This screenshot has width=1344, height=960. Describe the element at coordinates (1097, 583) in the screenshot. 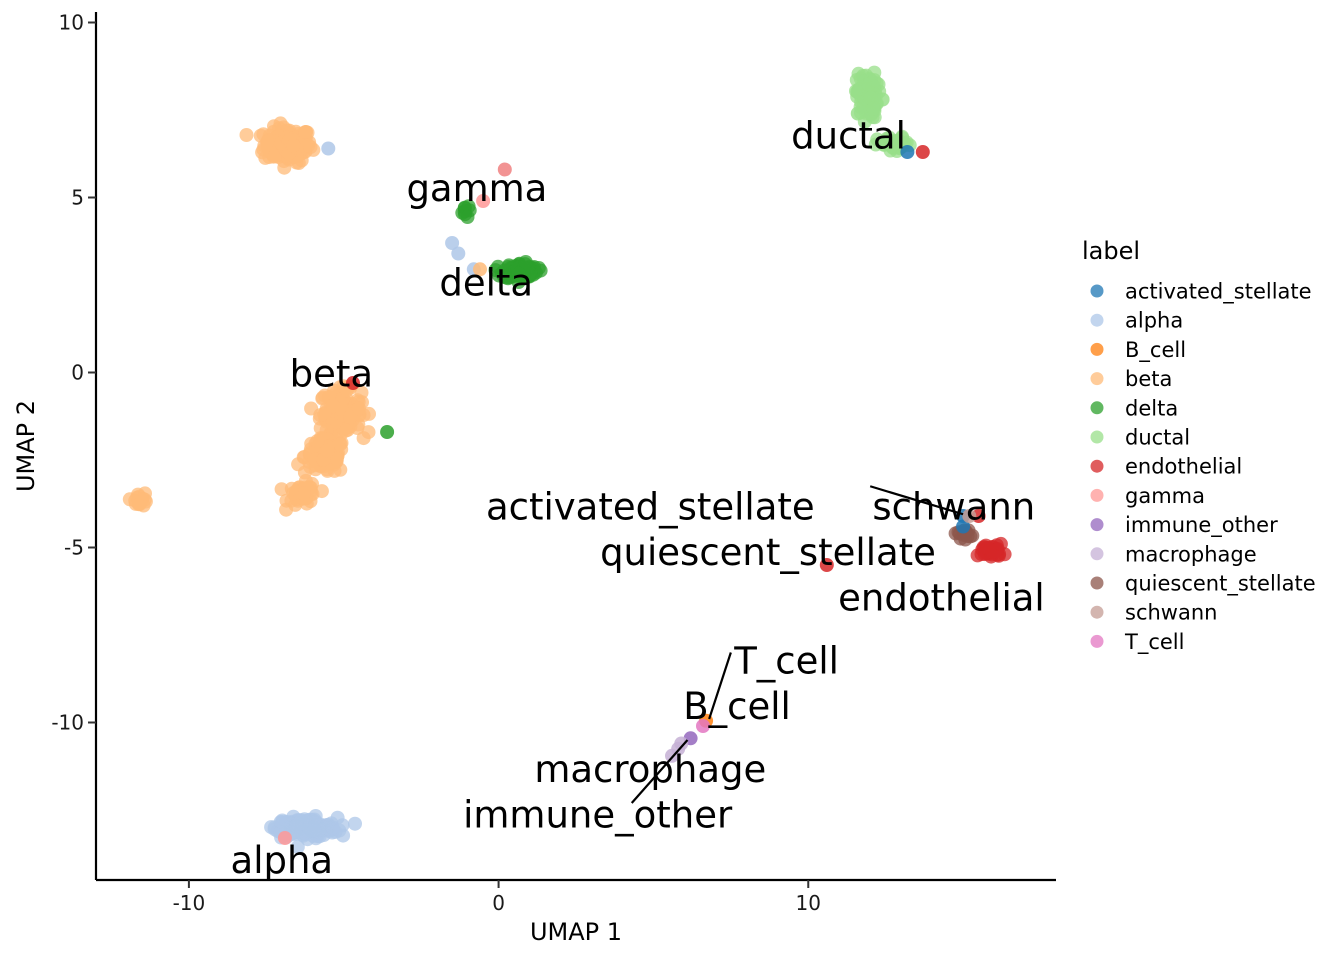

I see `legend-key-quiescent-stellate` at that location.